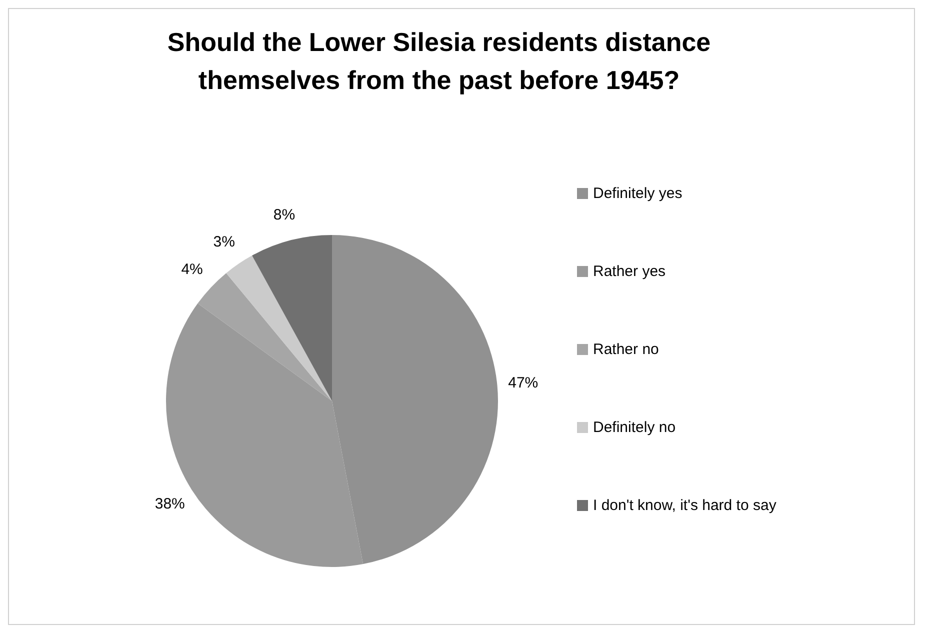 The width and height of the screenshot is (925, 633). I want to click on legend-label: Definitely yes, so click(637, 193).